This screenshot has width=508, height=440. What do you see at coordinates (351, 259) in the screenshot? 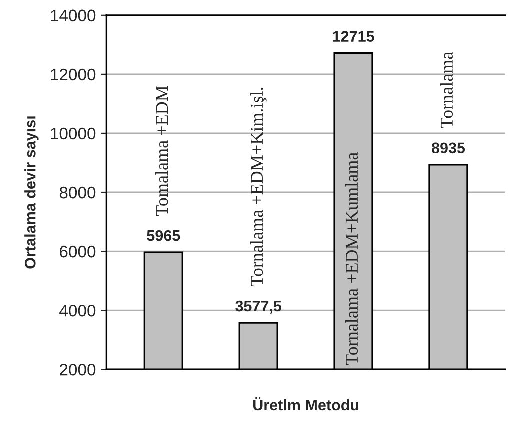
I see `x-tick-label: Tornalama +EDM+Kumlama` at bounding box center [351, 259].